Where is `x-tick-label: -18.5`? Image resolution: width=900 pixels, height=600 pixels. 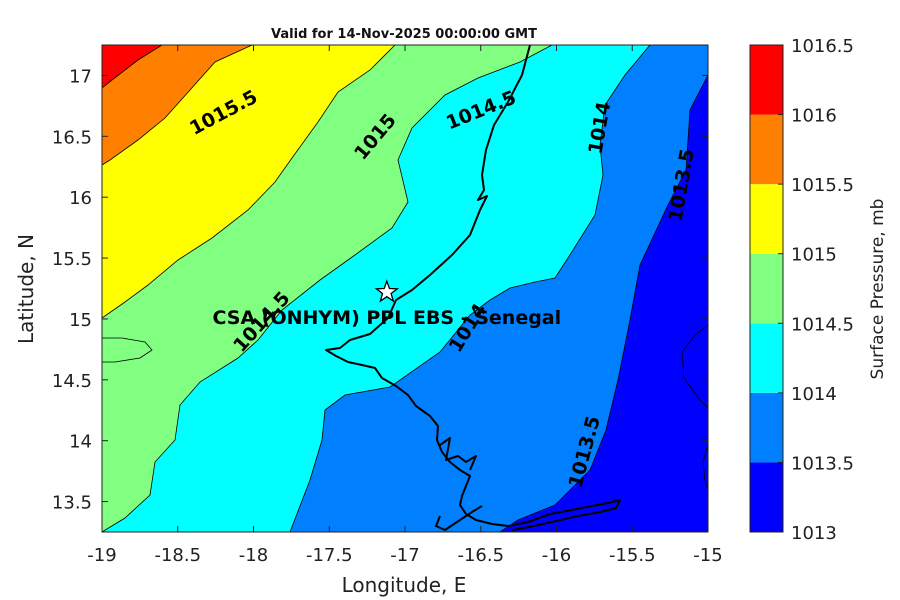
x-tick-label: -18.5 is located at coordinates (177, 555).